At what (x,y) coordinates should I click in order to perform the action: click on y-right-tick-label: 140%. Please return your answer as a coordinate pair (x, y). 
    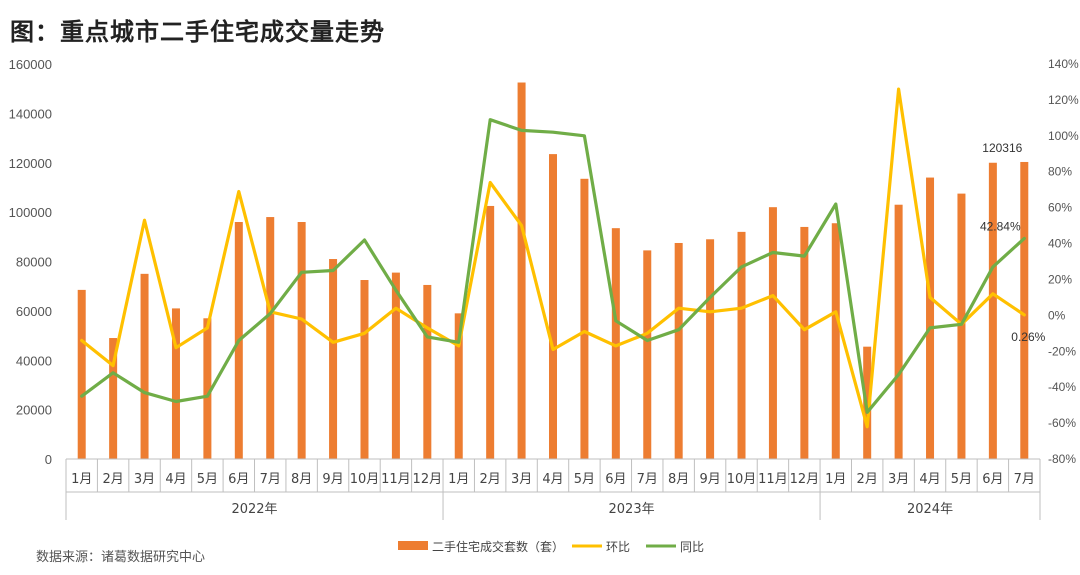
    Looking at the image, I should click on (1063, 64).